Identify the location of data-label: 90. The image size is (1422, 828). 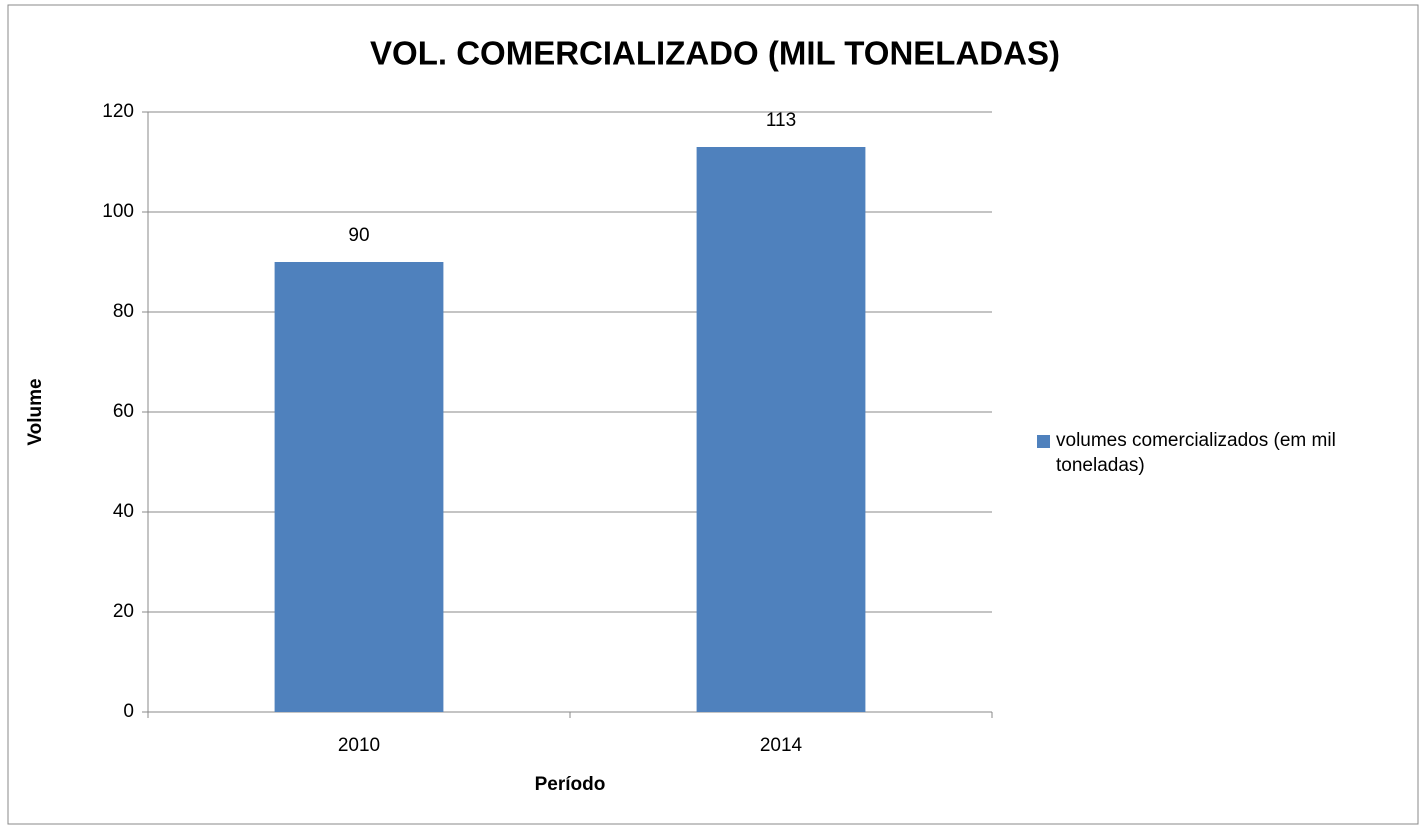
(358, 235).